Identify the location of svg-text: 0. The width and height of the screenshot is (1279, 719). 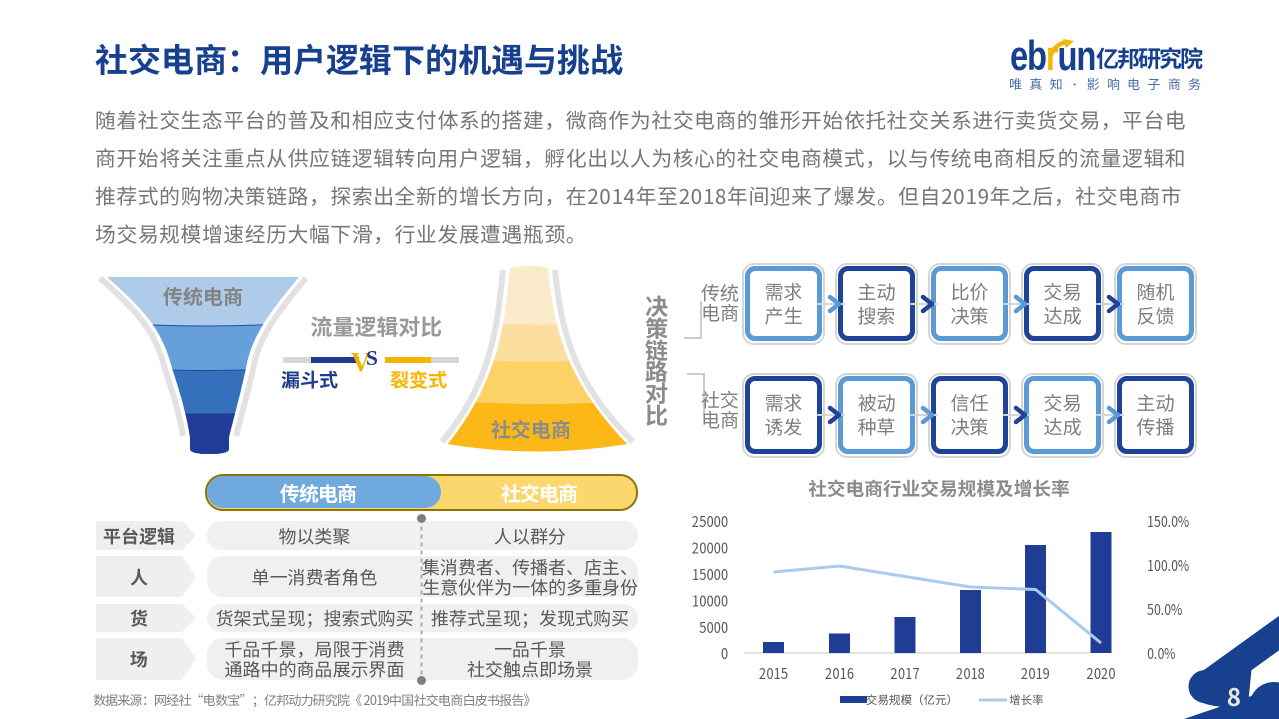
(724, 653).